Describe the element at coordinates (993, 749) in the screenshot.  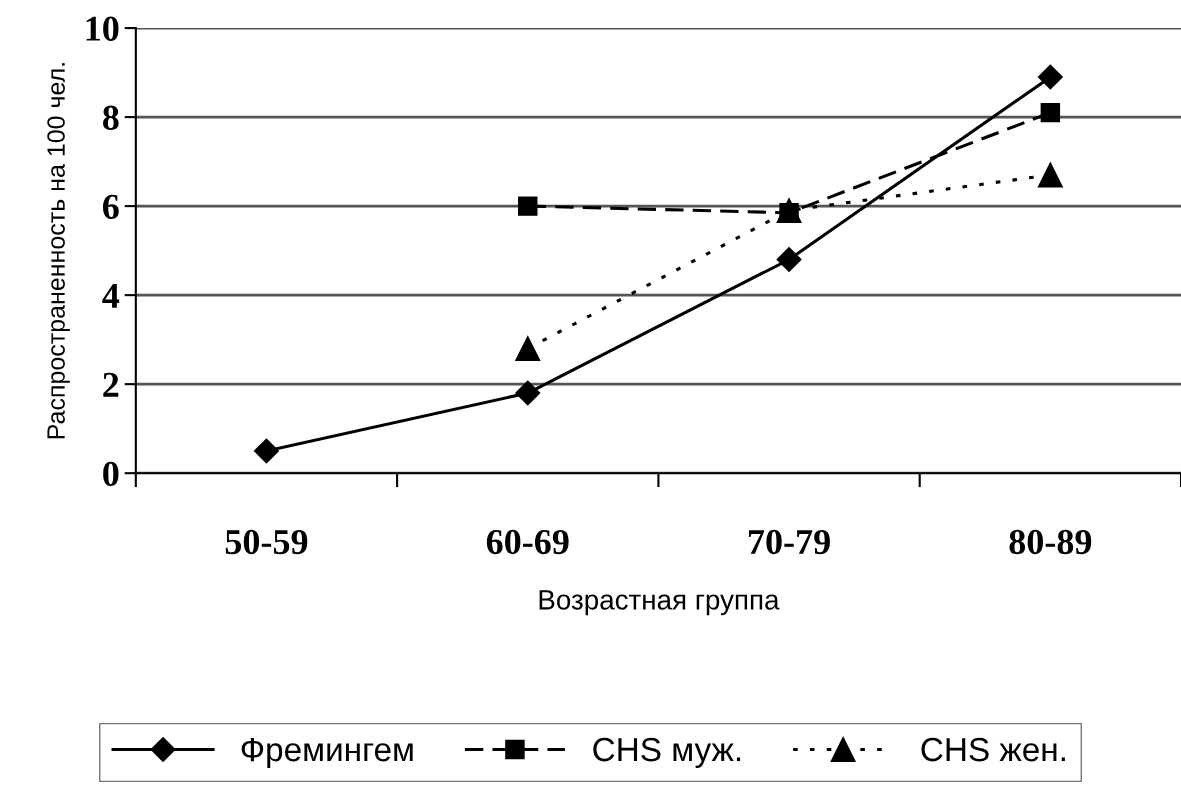
I see `legend-label: CHS жен.` at that location.